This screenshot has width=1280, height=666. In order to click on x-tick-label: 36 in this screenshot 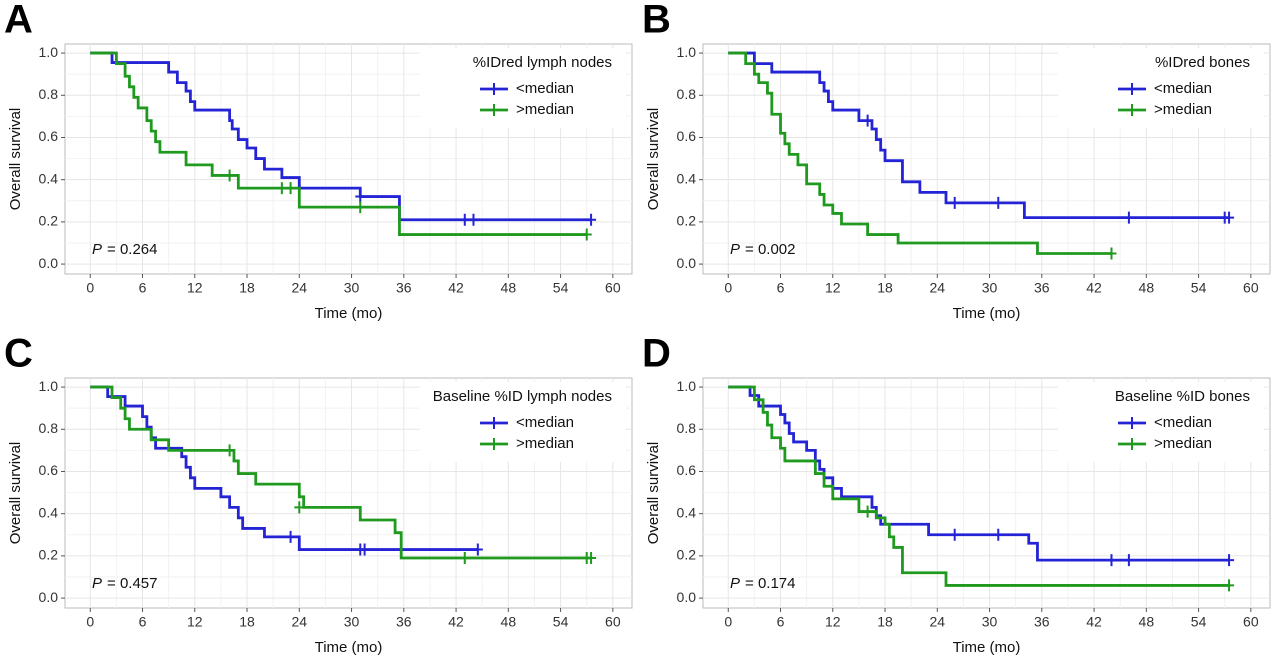, I will do `click(1042, 288)`.